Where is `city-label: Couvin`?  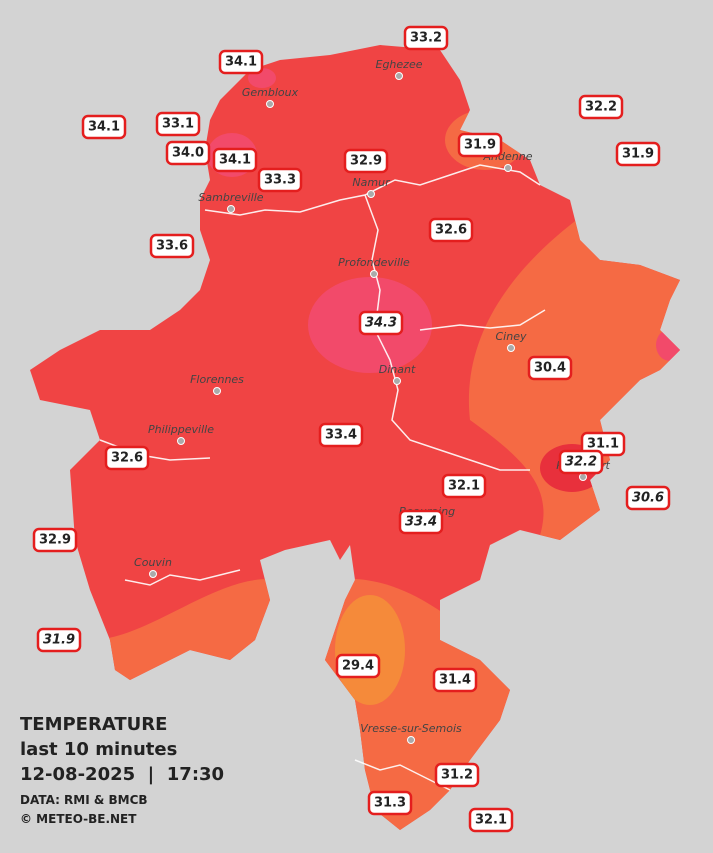
city-label: Couvin is located at coordinates (153, 562).